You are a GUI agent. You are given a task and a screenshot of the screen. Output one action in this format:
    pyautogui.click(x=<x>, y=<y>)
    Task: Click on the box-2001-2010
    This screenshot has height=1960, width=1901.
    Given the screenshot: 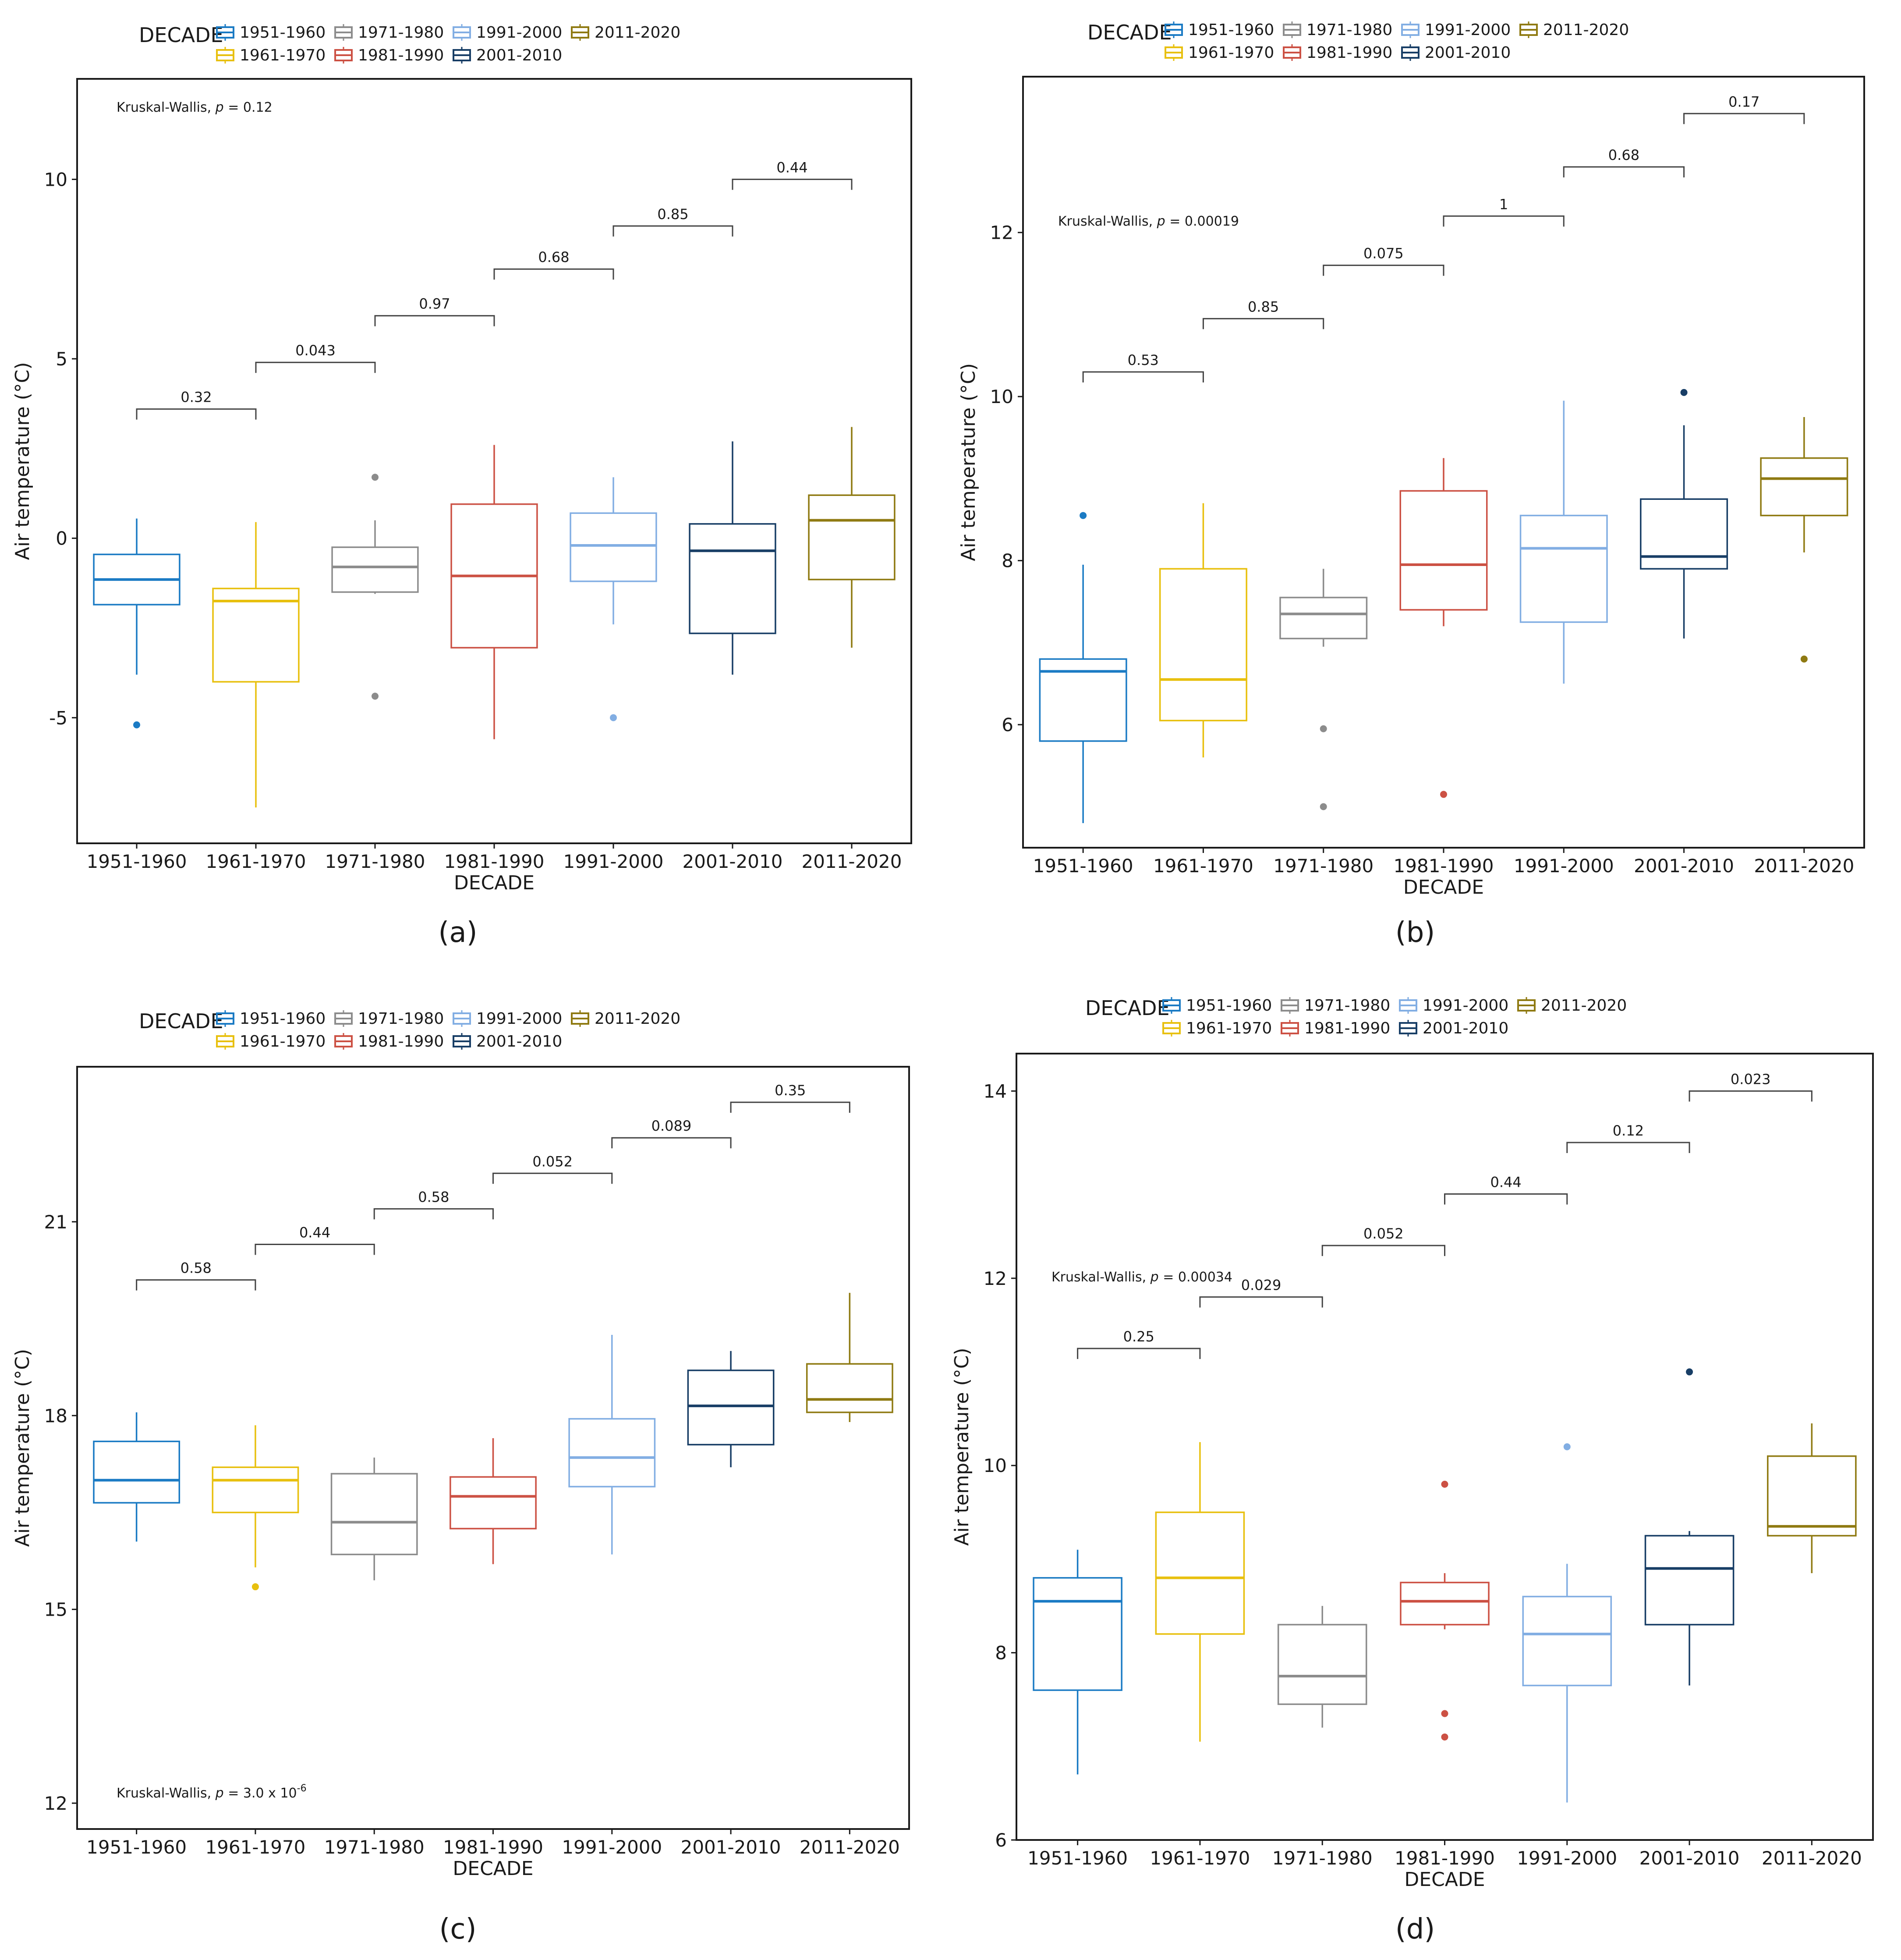 What is the action you would take?
    pyautogui.click(x=731, y=1409)
    